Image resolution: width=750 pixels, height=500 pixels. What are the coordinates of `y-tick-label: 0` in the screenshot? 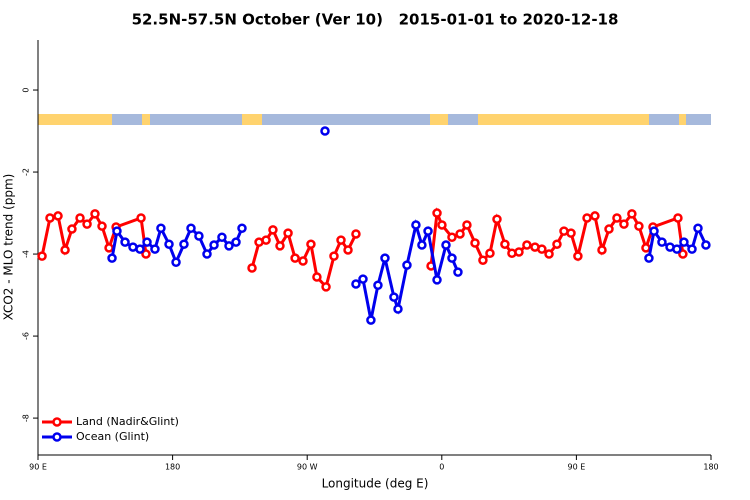 It's located at (26, 89).